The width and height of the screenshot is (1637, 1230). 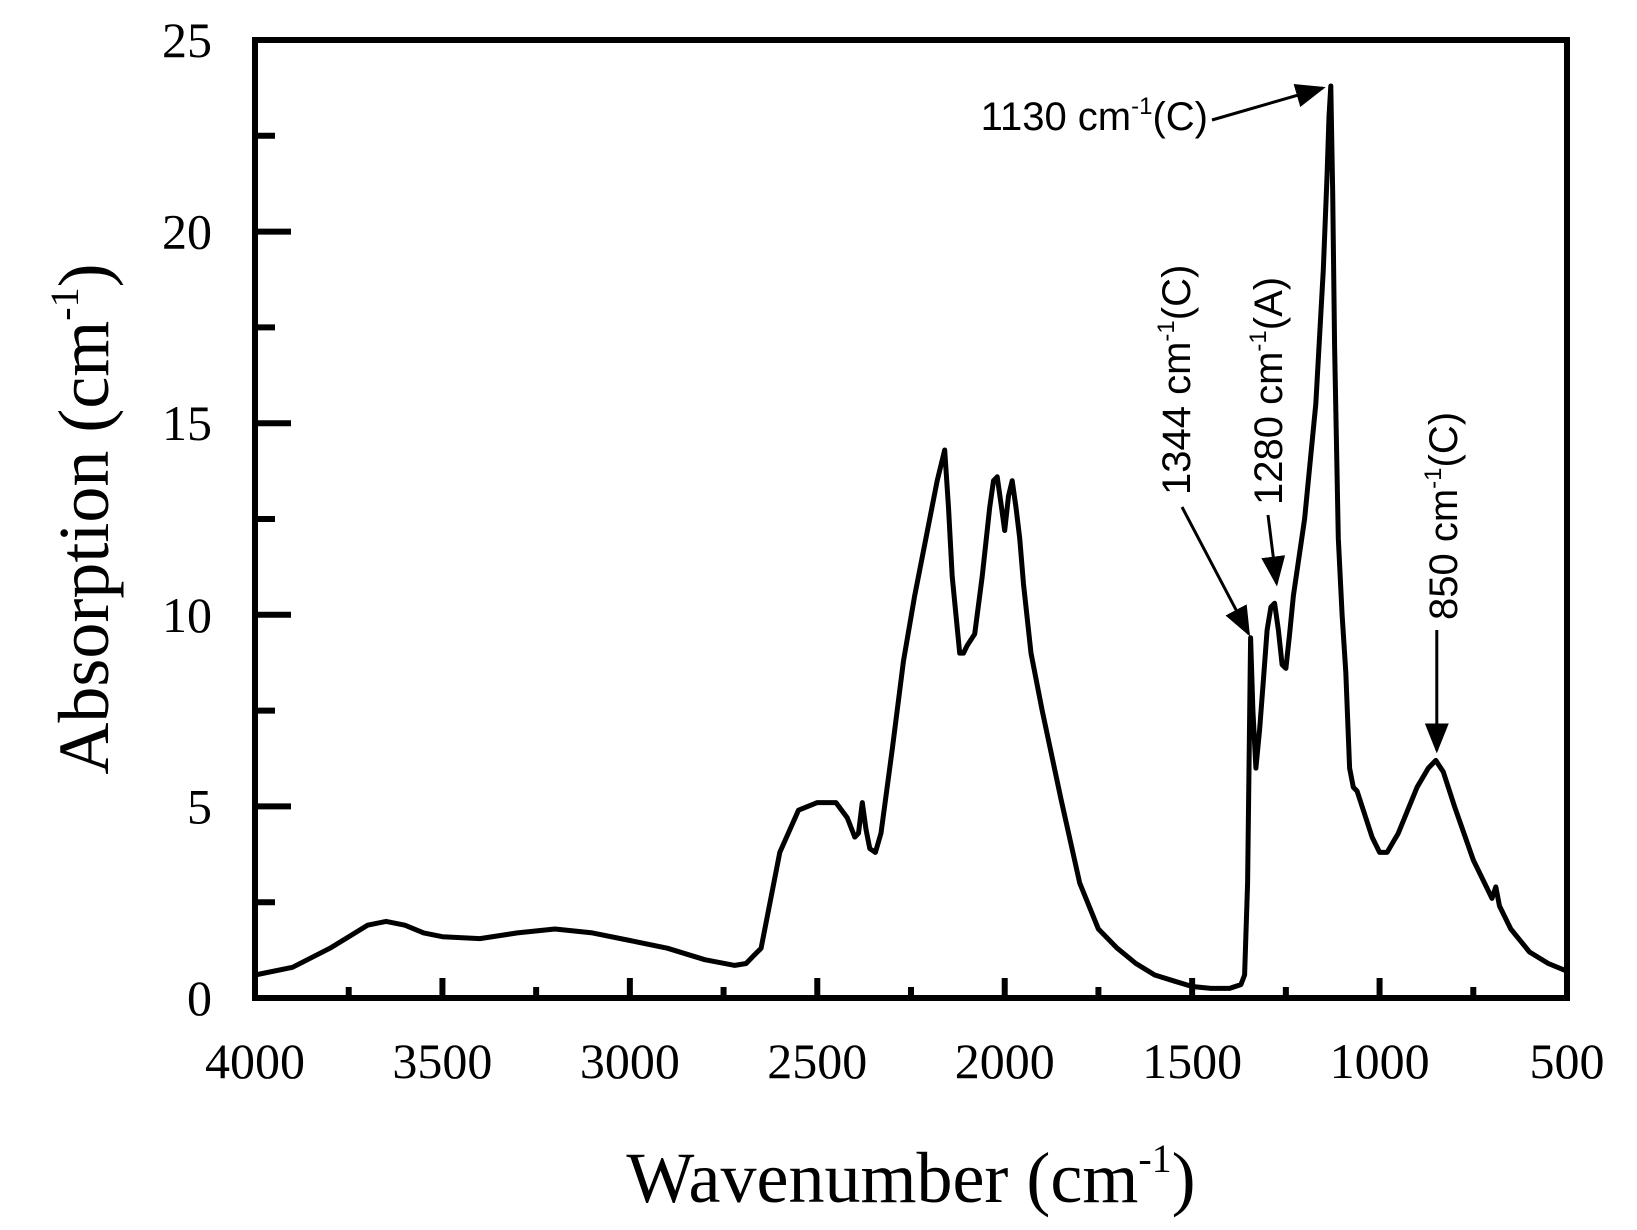 I want to click on y-axis-title-base: Absorption (cm, so click(x=84, y=548).